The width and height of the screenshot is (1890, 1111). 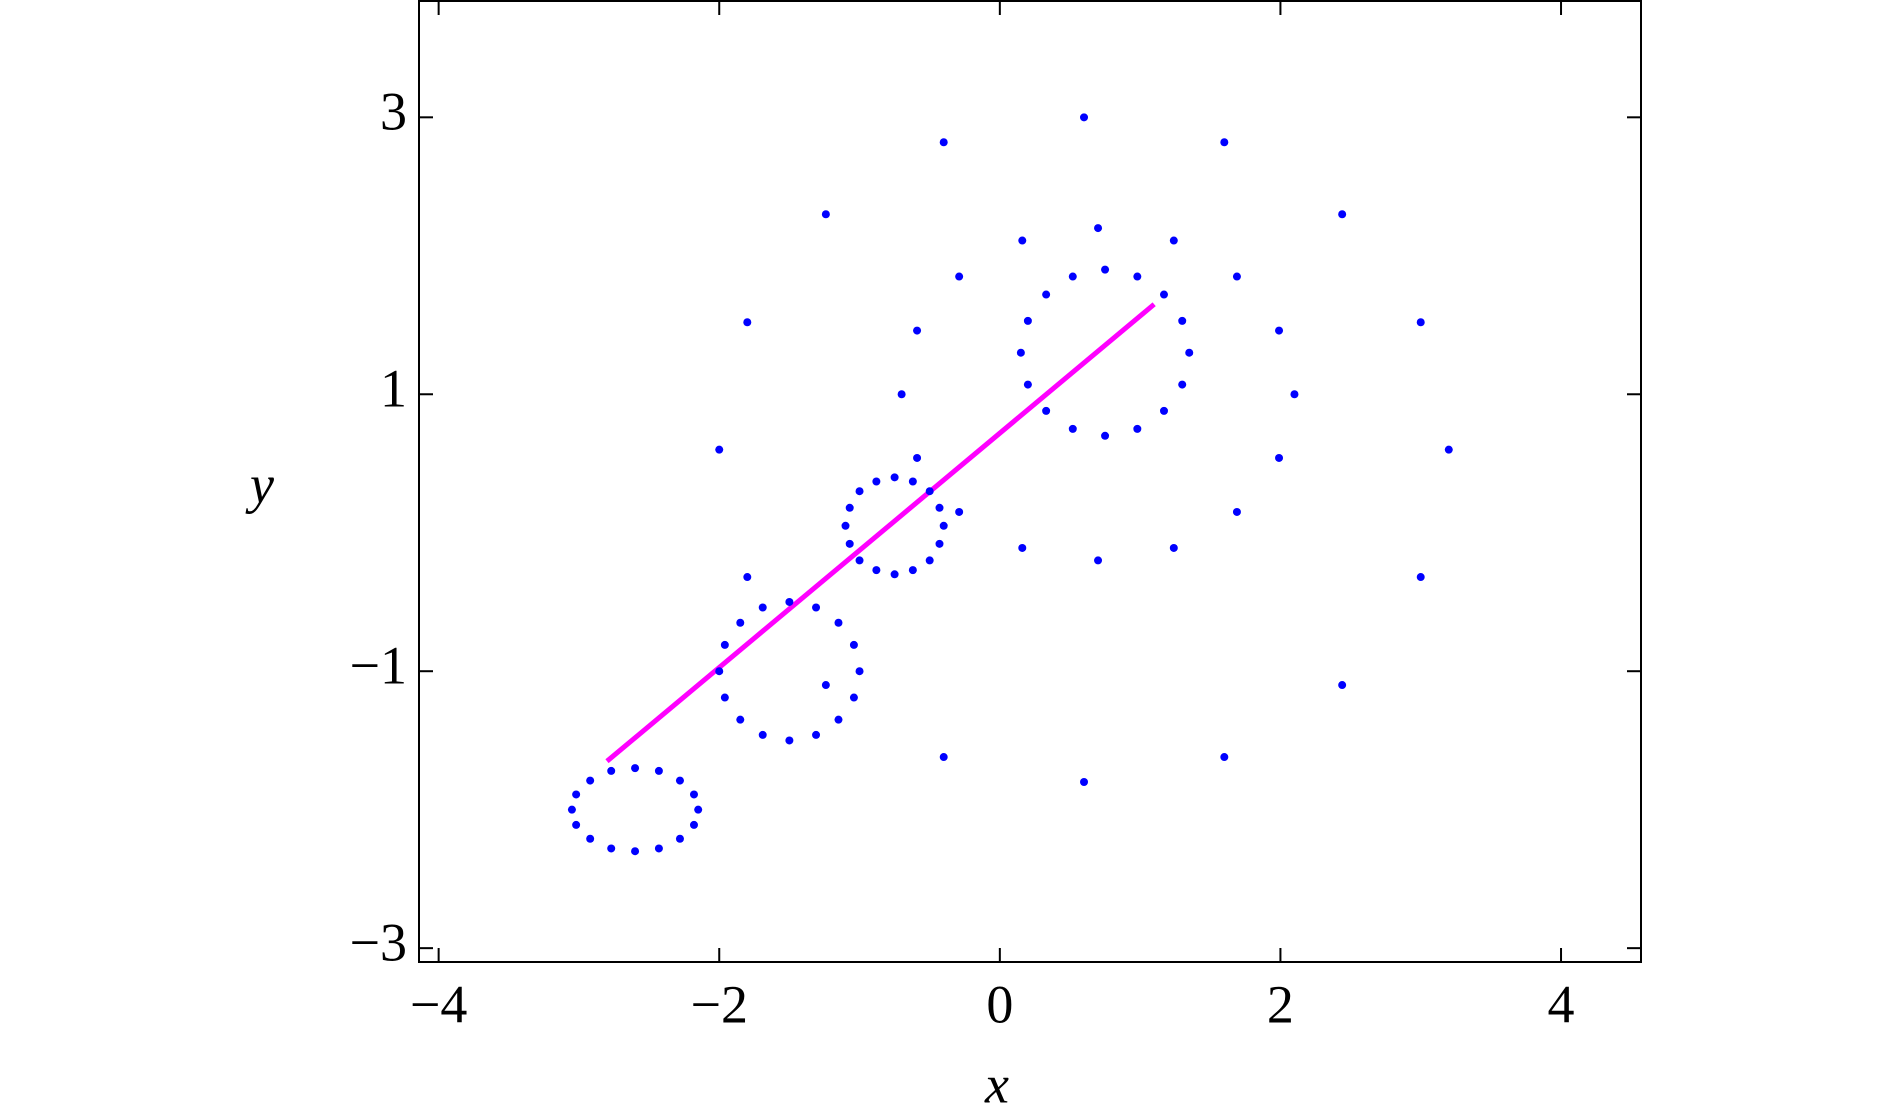 What do you see at coordinates (1280, 1004) in the screenshot?
I see `x-tick-label: 2` at bounding box center [1280, 1004].